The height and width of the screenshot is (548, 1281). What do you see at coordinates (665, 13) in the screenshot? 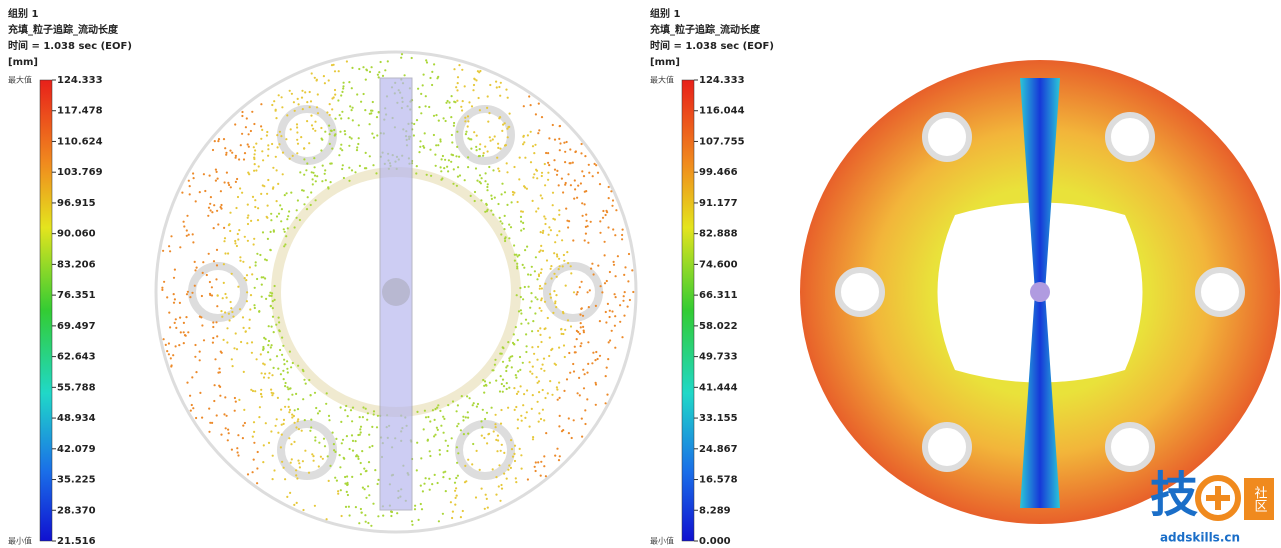
I see `group-label: 组别 1` at bounding box center [665, 13].